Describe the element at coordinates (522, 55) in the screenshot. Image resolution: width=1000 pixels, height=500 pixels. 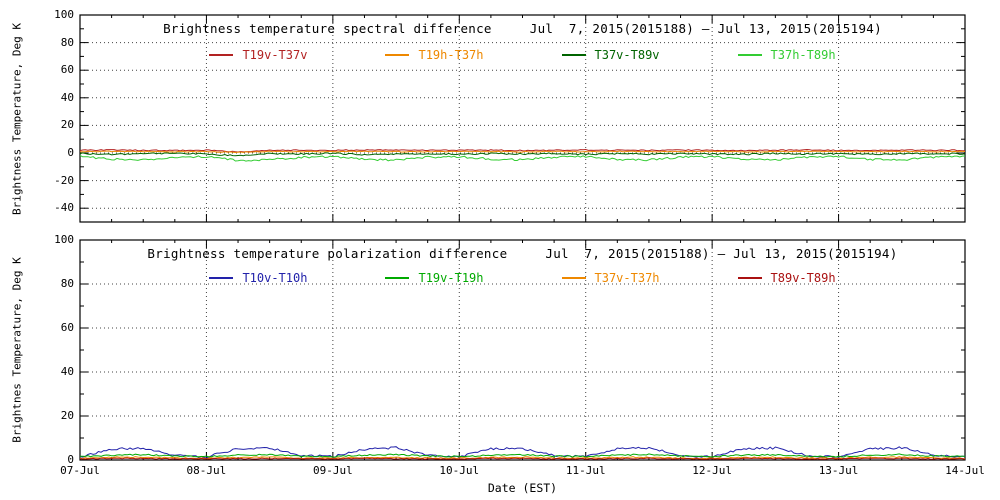
I see `spectral-chart-legend: T19v-T37v T19h-T37h T37v-T89v T37h-T89h` at that location.